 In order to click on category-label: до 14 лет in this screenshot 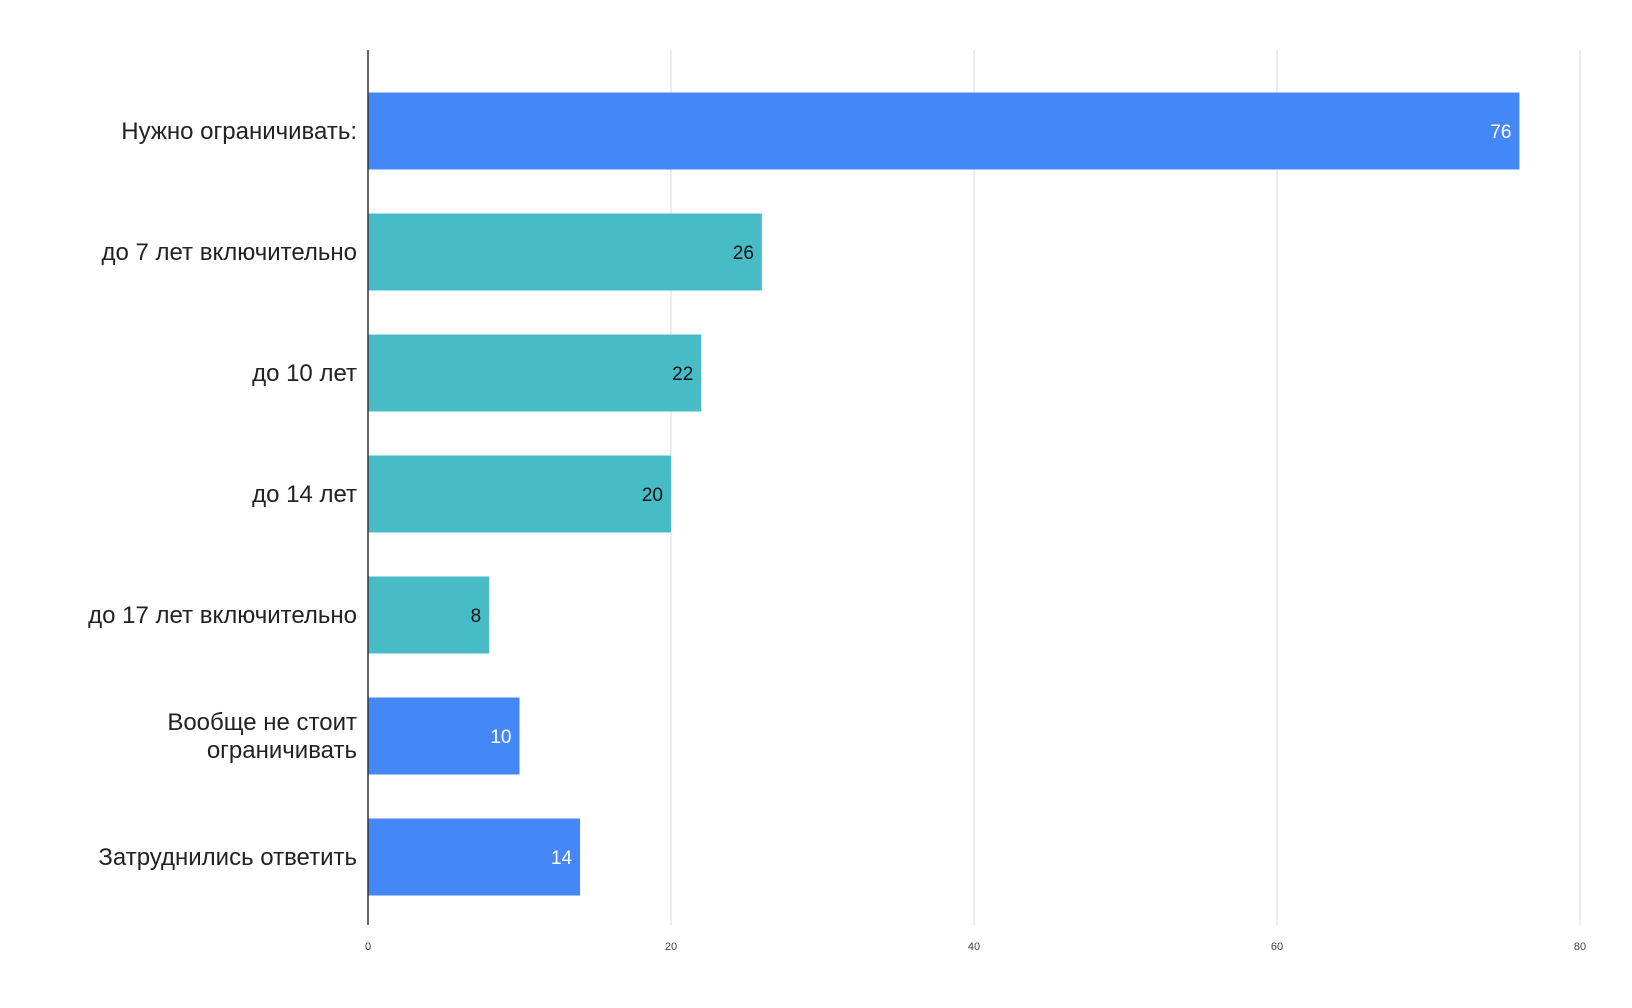, I will do `click(304, 494)`.